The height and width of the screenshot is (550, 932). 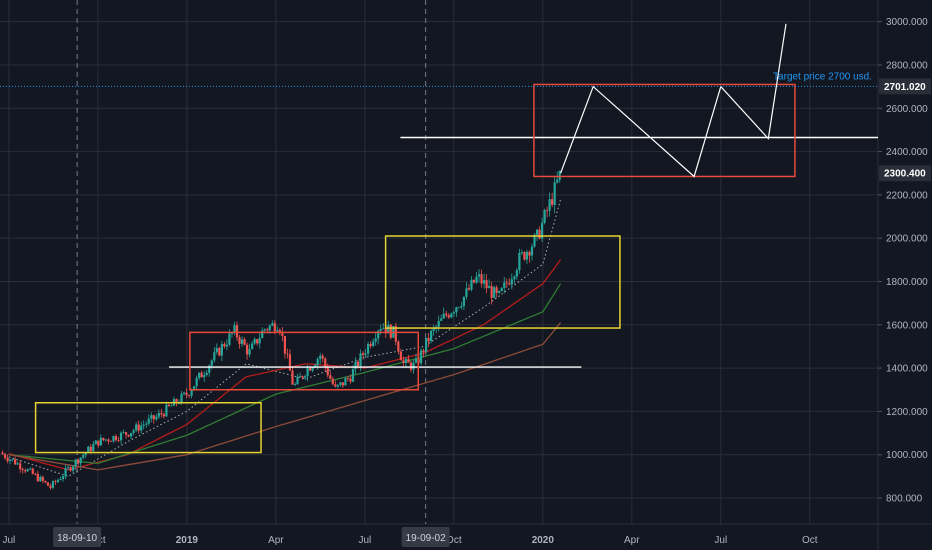 What do you see at coordinates (905, 174) in the screenshot?
I see `price-badge-1: 2300.400` at bounding box center [905, 174].